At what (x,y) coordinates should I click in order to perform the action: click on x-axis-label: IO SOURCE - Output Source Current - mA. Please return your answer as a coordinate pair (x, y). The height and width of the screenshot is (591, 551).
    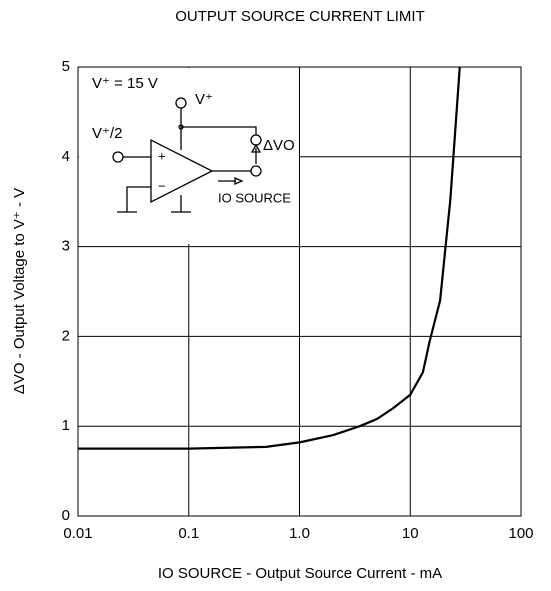
    Looking at the image, I should click on (300, 573).